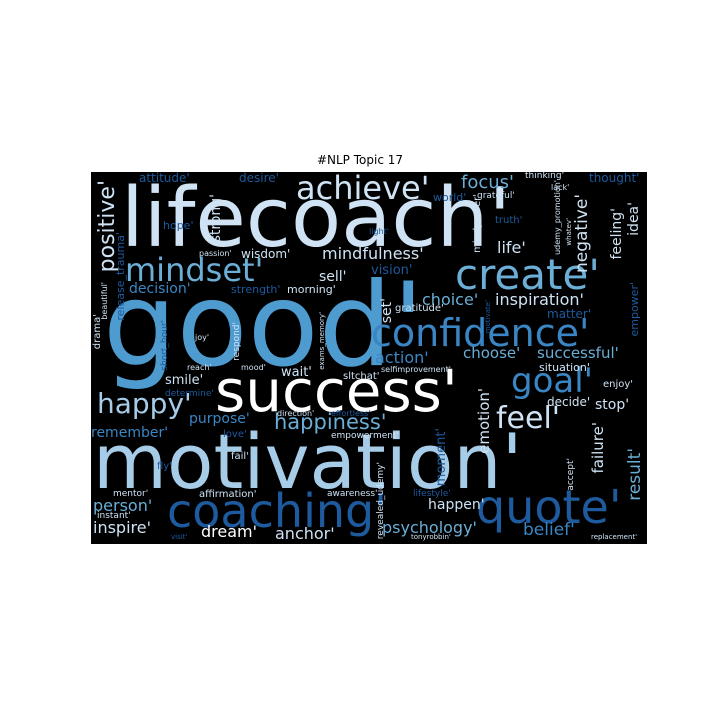 This screenshot has height=720, width=720. I want to click on word-revealed_udemy: revealed_udemy', so click(381, 501).